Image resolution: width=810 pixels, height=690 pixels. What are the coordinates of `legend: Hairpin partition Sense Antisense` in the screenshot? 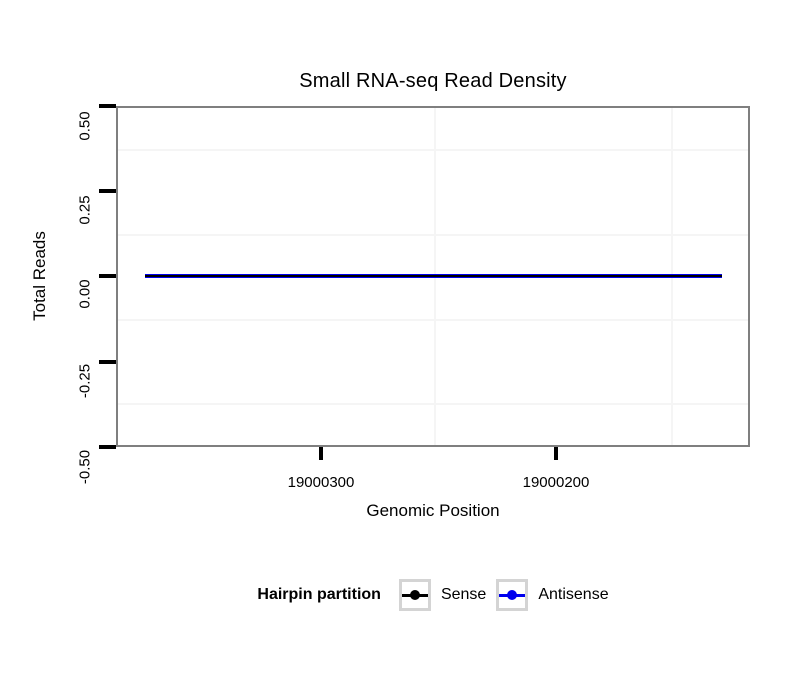 It's located at (433, 595).